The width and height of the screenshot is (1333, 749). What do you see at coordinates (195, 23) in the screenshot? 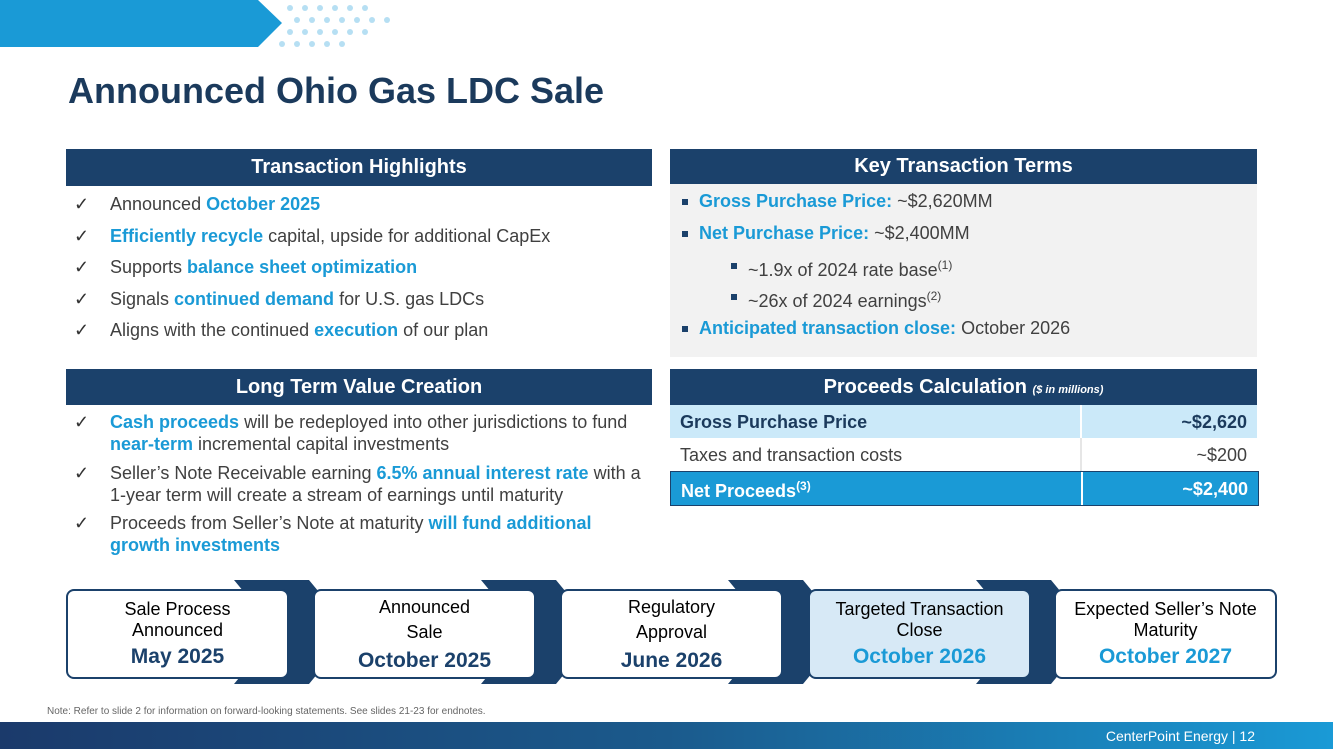
I see `banner` at bounding box center [195, 23].